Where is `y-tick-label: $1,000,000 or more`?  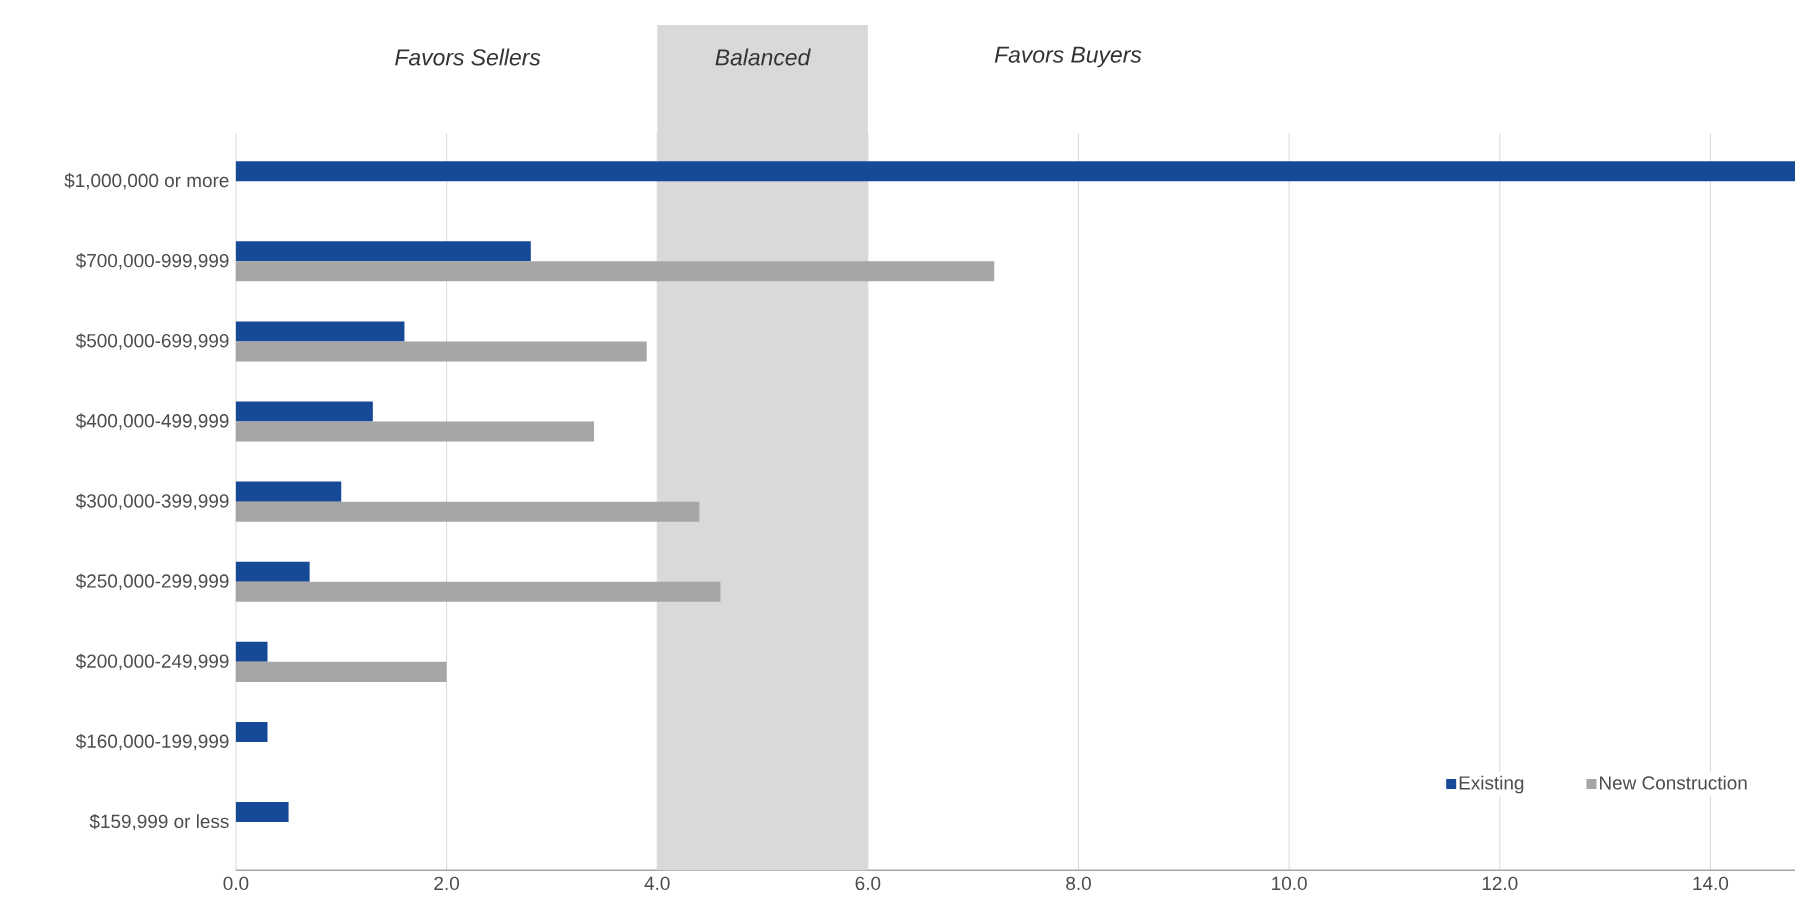 y-tick-label: $1,000,000 or more is located at coordinates (146, 181).